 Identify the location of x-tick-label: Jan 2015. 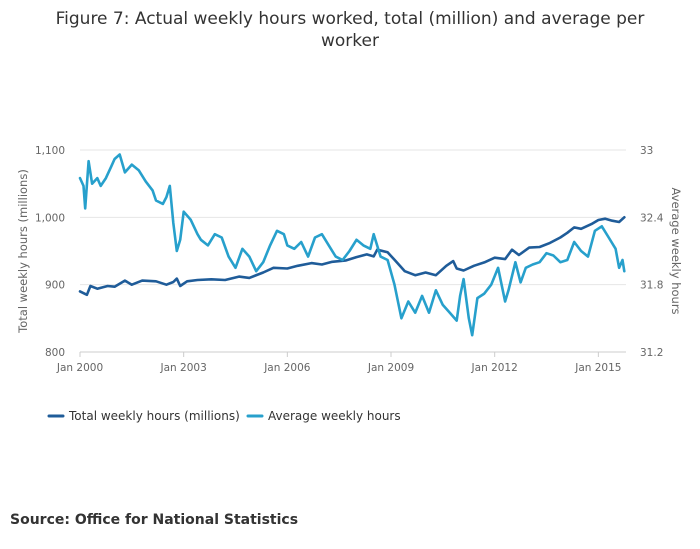
(597, 368).